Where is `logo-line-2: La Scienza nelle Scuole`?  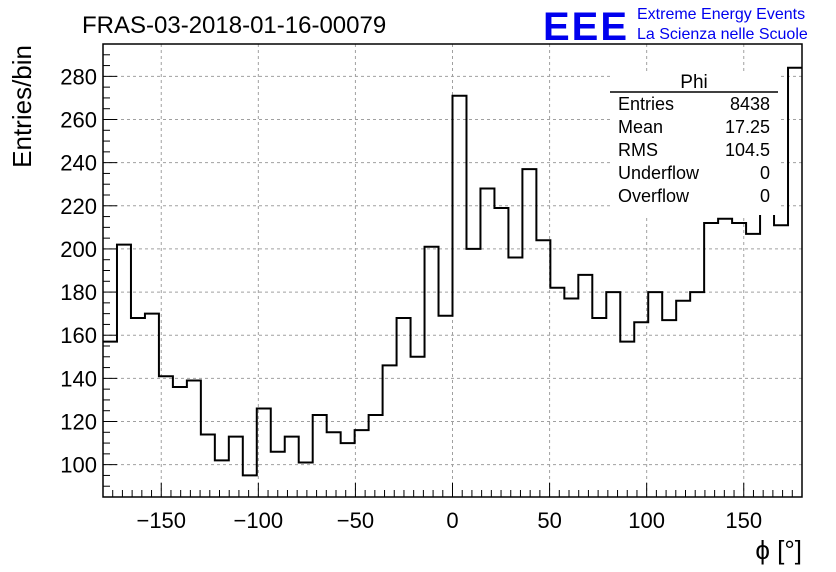 logo-line-2: La Scienza nelle Scuole is located at coordinates (722, 34).